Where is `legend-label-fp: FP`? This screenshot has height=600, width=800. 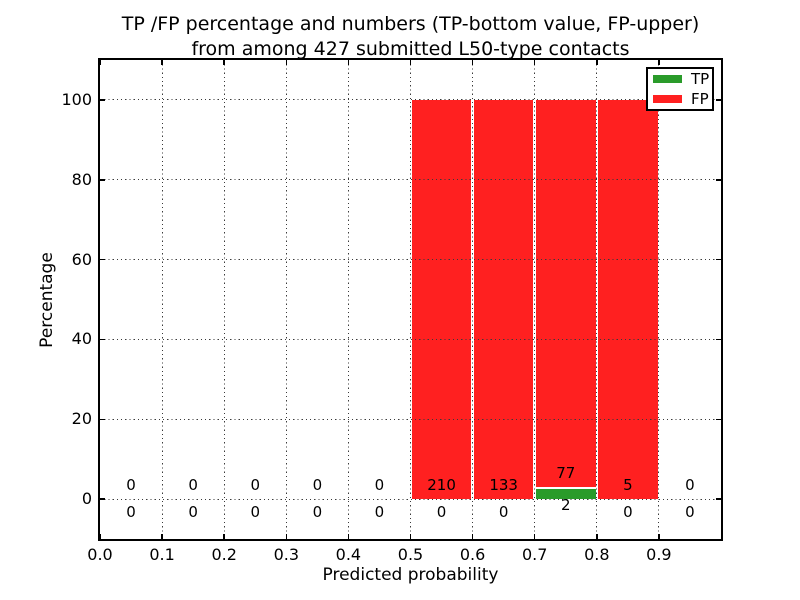 legend-label-fp: FP is located at coordinates (700, 98).